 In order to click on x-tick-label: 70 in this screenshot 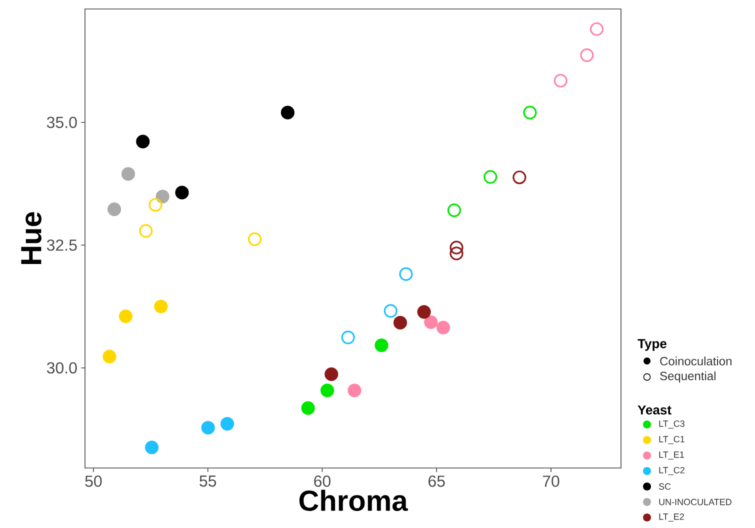, I will do `click(551, 481)`.